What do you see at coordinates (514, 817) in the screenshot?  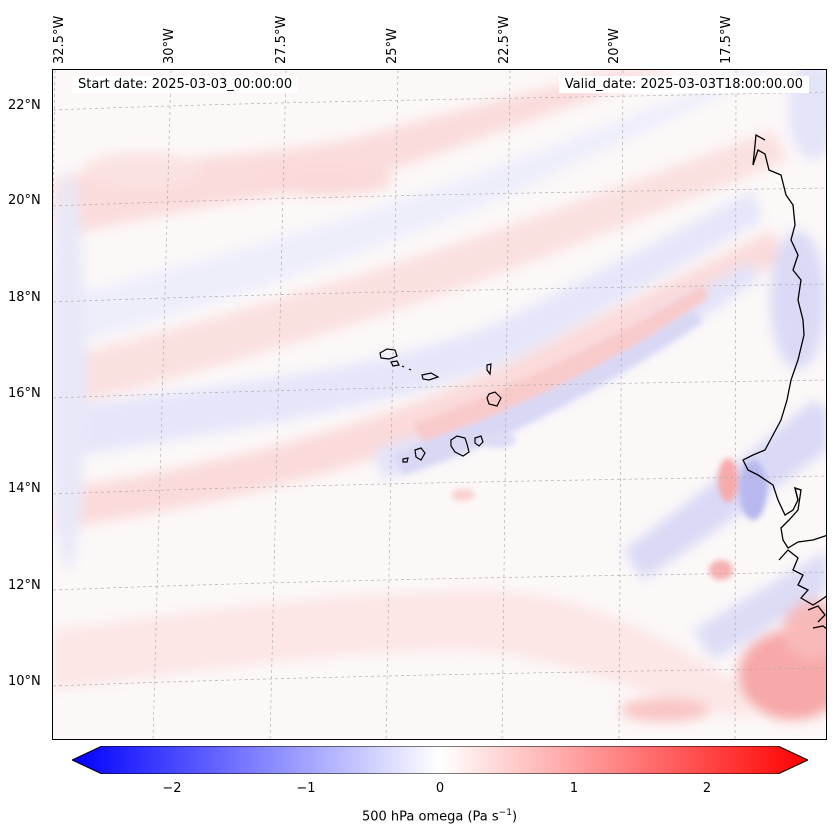 I see `colorbar-title-close: )` at bounding box center [514, 817].